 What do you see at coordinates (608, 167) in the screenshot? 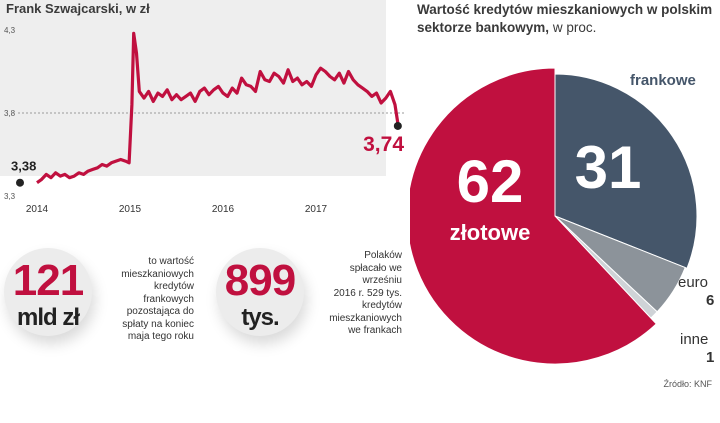
I see `slice-value-frankowe: 31` at bounding box center [608, 167].